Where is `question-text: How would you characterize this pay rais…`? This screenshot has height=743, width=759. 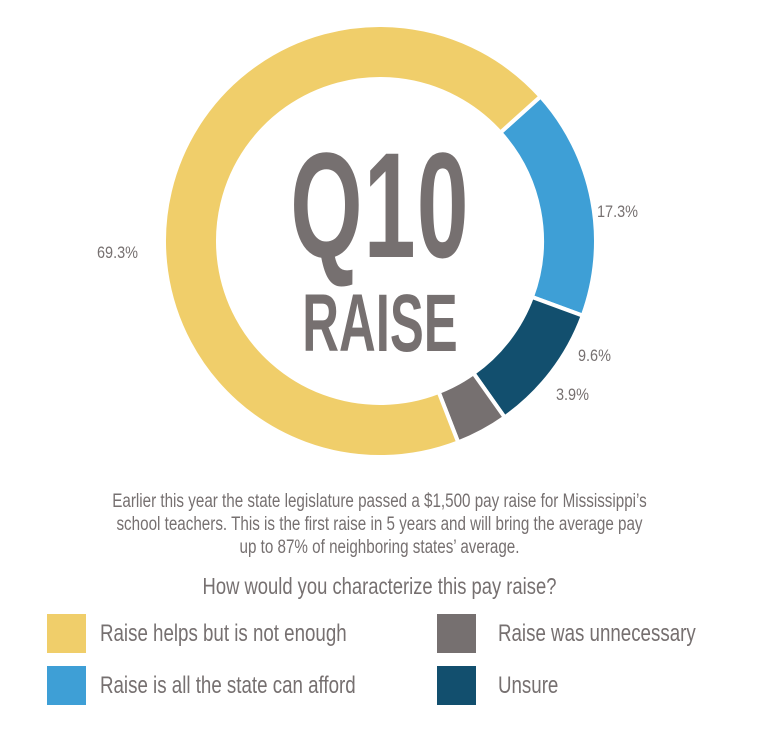
question-text: How would you characterize this pay rais… is located at coordinates (379, 586).